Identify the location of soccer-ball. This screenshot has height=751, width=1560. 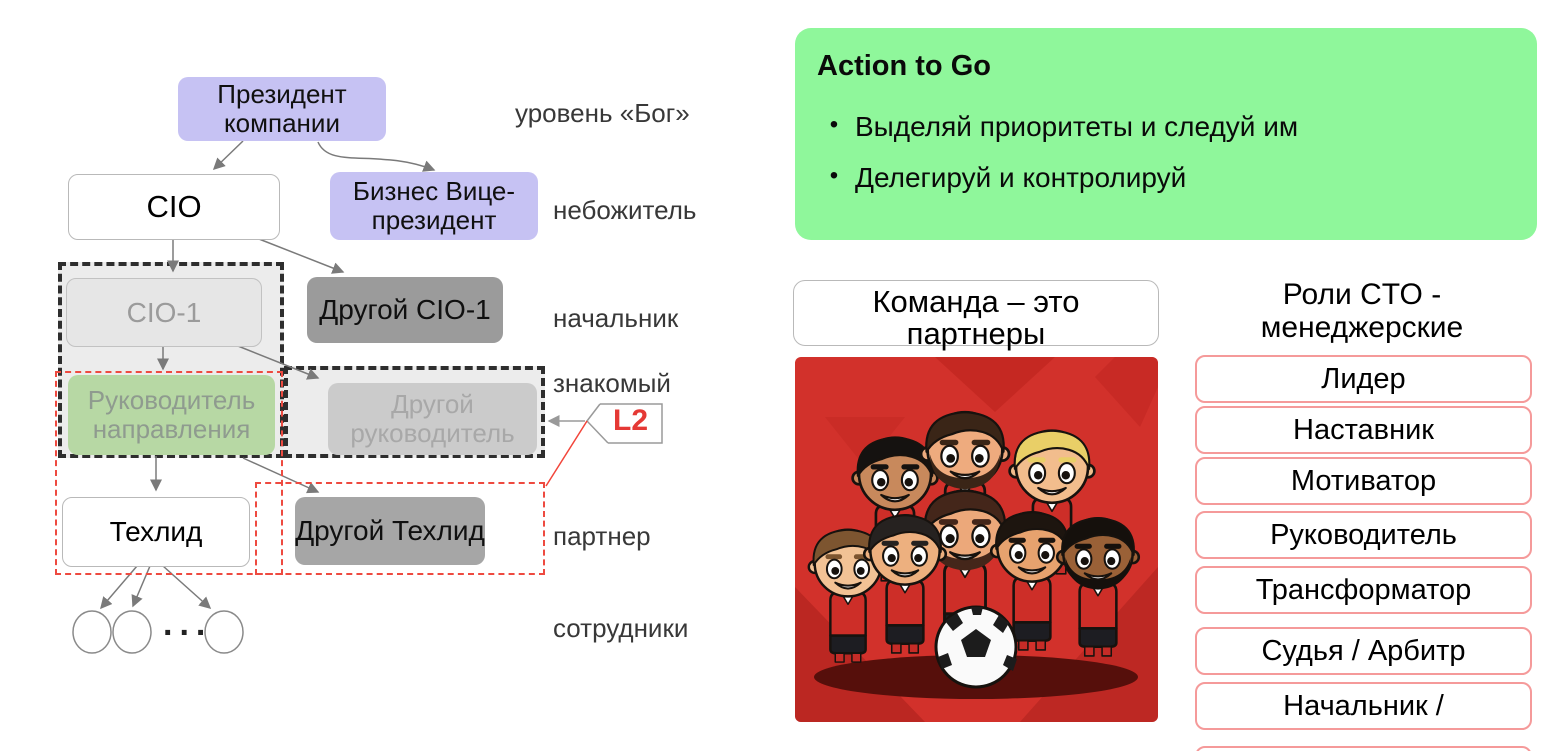
(976, 647).